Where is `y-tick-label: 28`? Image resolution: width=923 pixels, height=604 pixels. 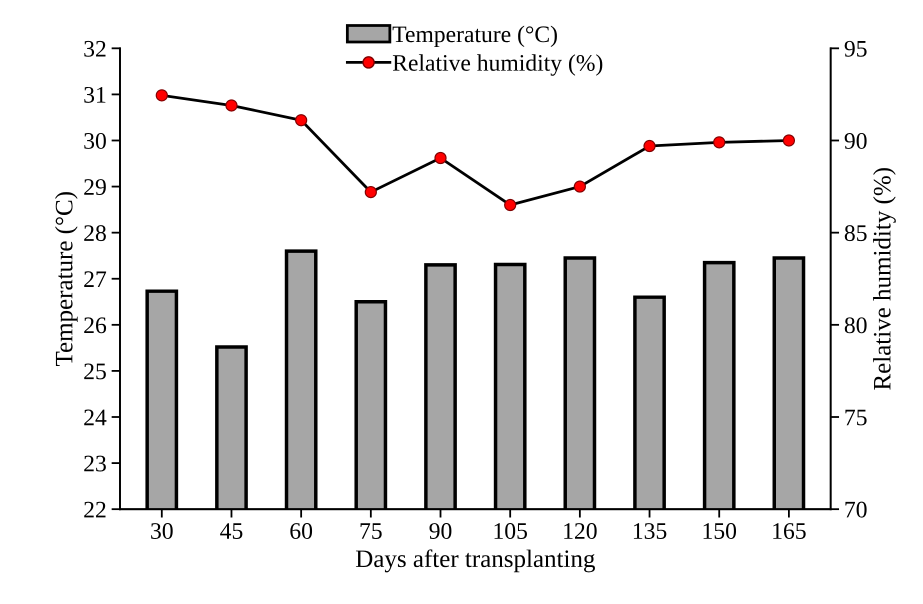
y-tick-label: 28 is located at coordinates (95, 233).